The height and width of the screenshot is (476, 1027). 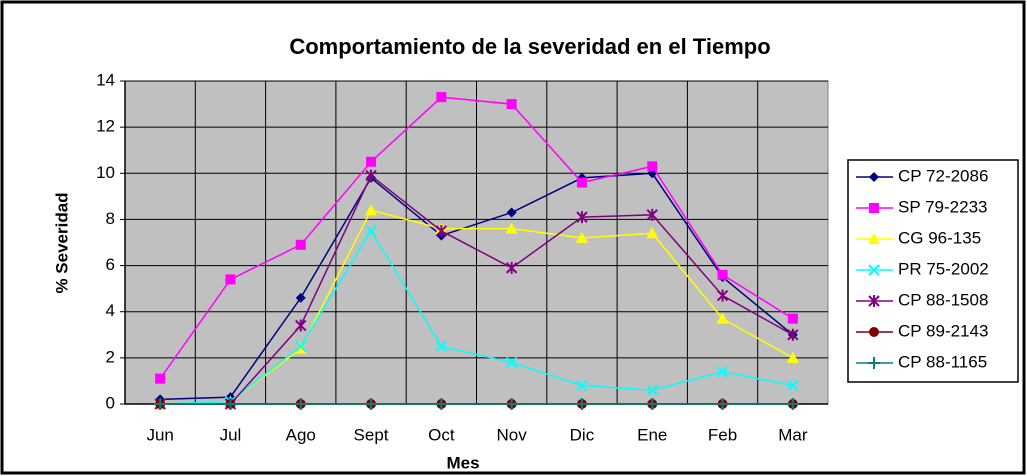 I want to click on legend-label: CG 96-135, so click(x=939, y=237).